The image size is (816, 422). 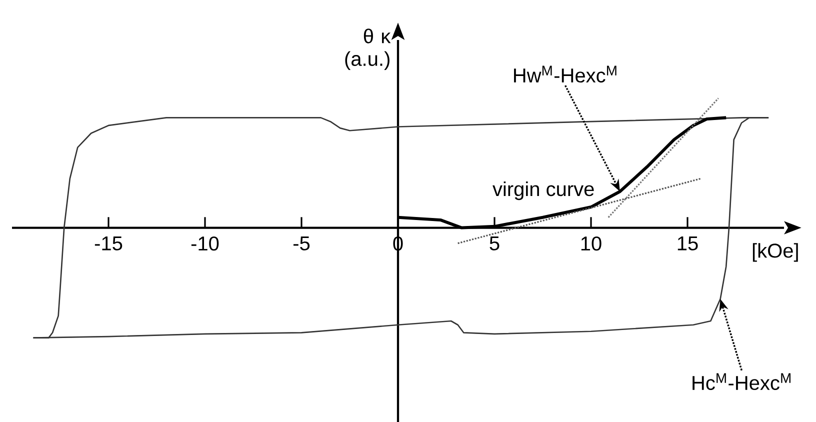 I want to click on annotation: Hc$^{M}$-Hexc$^{M}$, so click(x=741, y=381).